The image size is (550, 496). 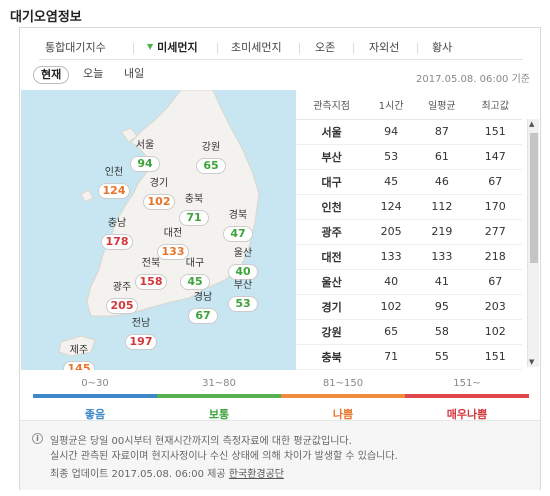 I want to click on tab-now: 현재, so click(x=51, y=75).